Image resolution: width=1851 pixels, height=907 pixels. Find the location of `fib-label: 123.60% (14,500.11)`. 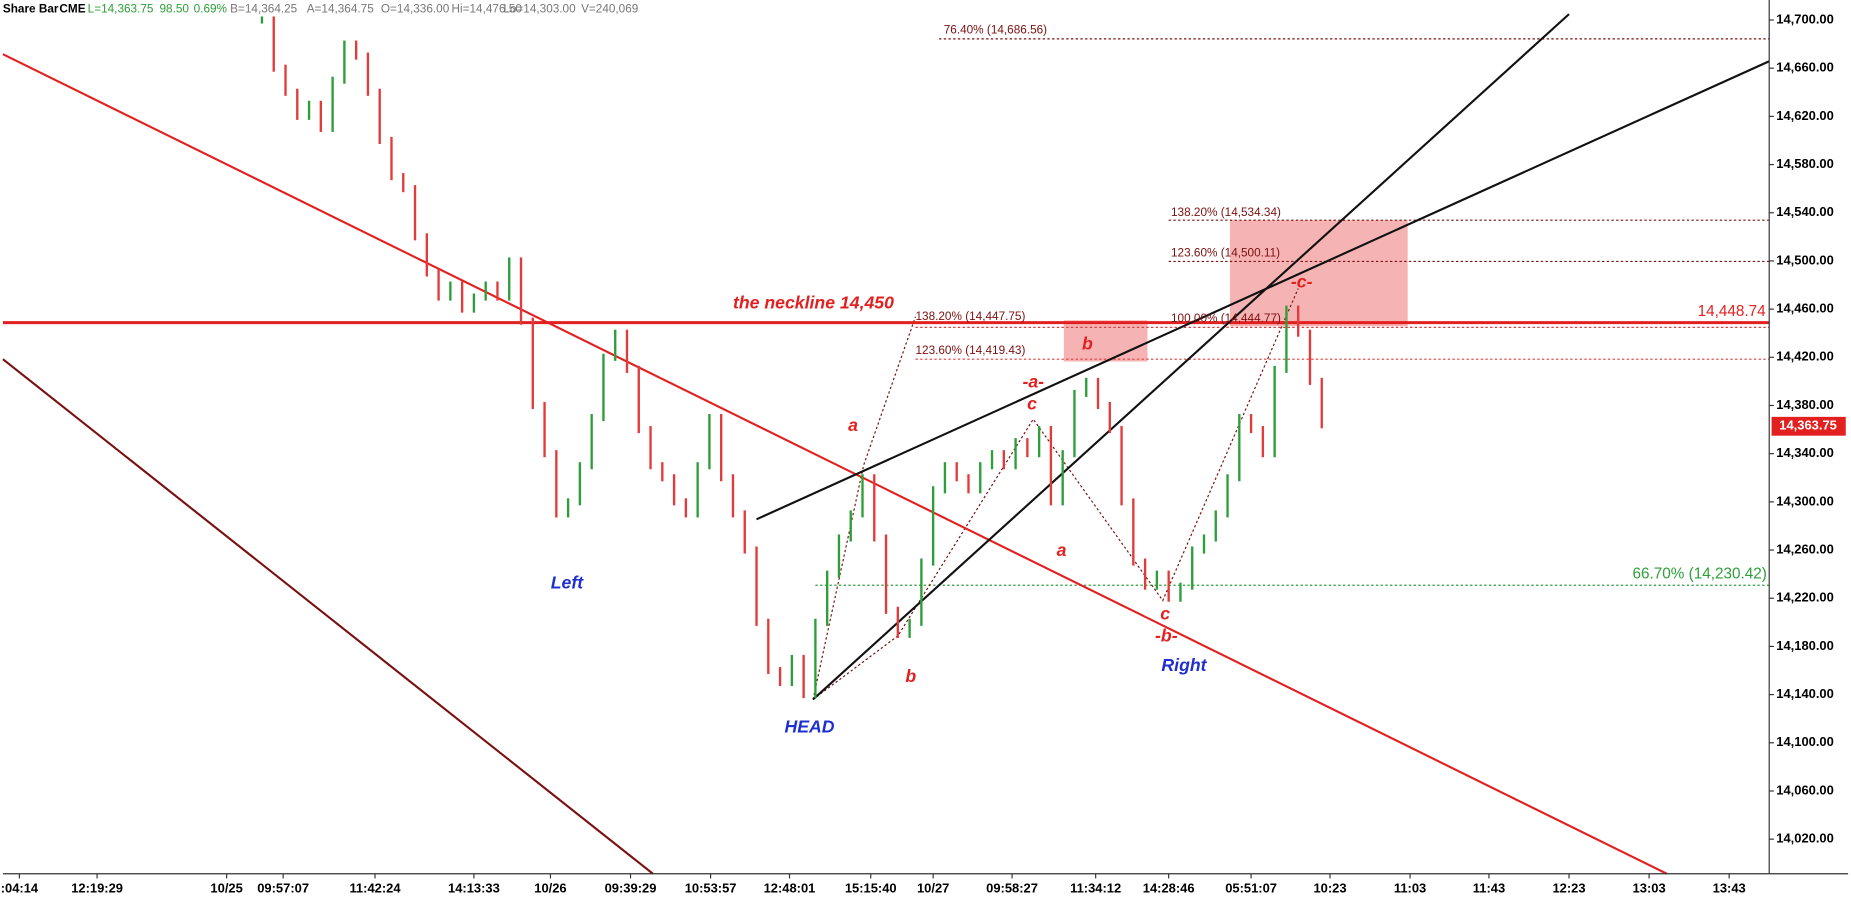

fib-label: 123.60% (14,500.11) is located at coordinates (1225, 252).